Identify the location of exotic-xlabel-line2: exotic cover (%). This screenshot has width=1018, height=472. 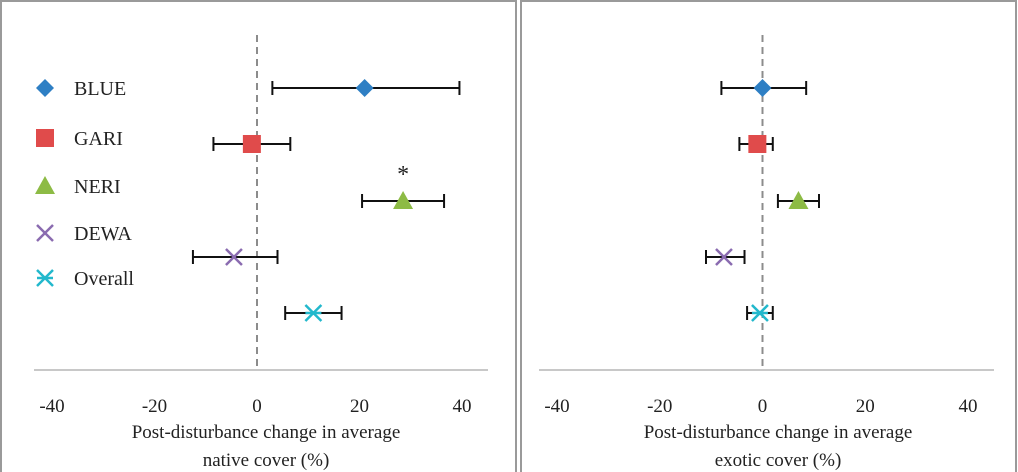
(778, 460).